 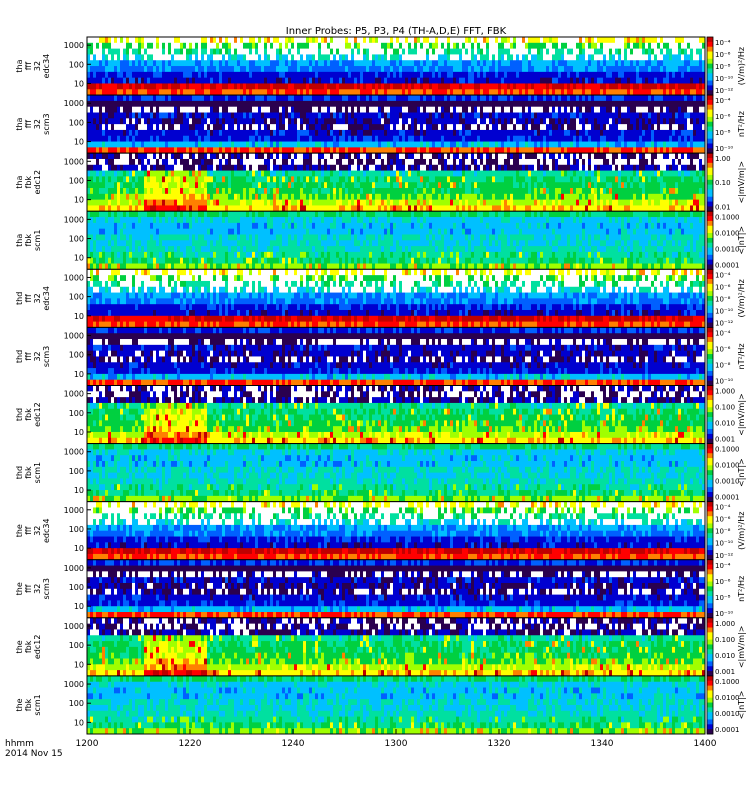 I want to click on colorbar-segment, so click(x=710, y=65).